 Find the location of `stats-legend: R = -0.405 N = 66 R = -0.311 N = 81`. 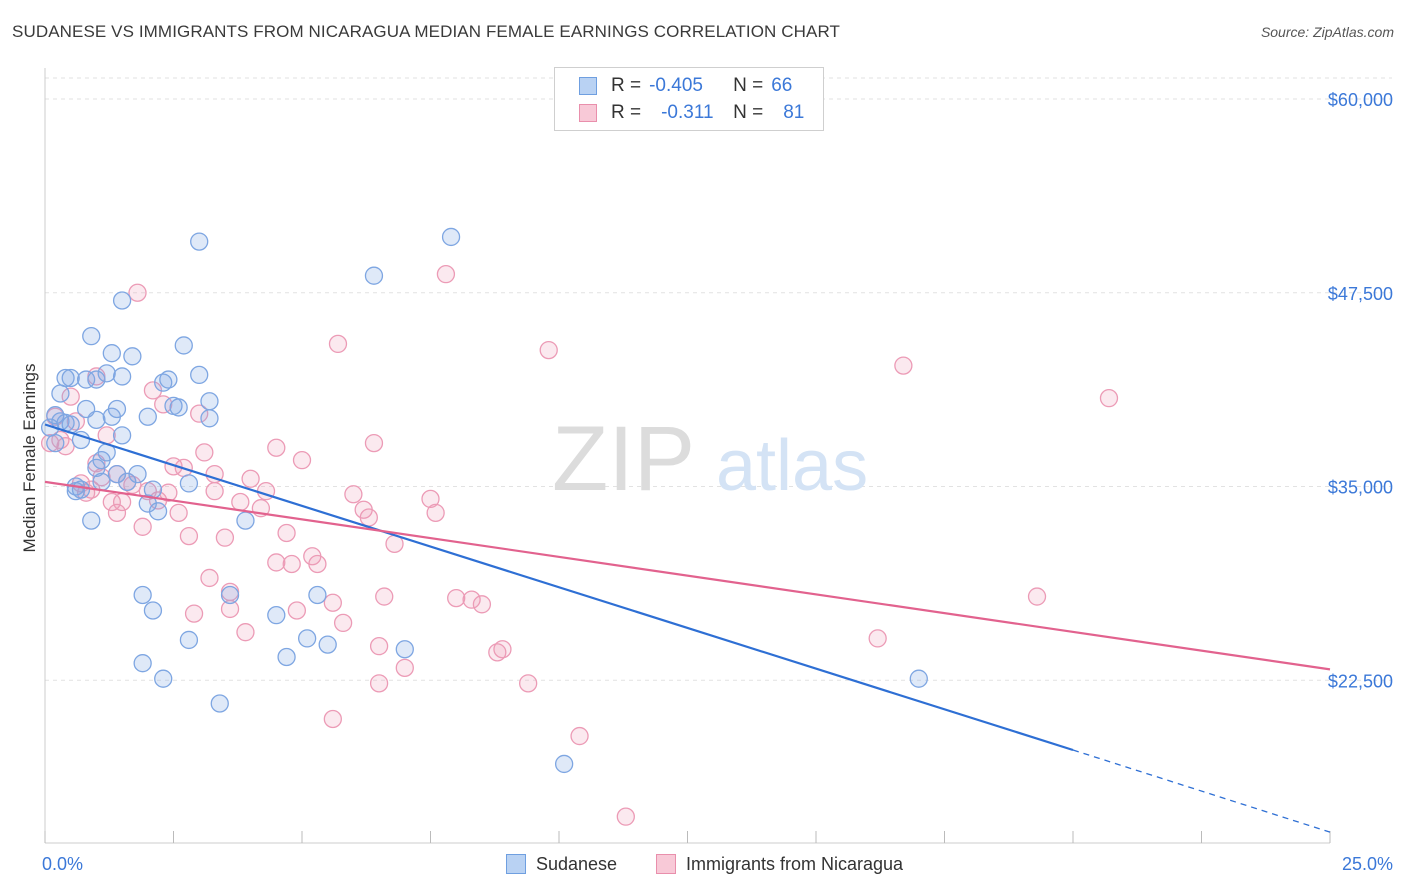

stats-legend: R = -0.405 N = 66 R = -0.311 N = 81 is located at coordinates (689, 99).